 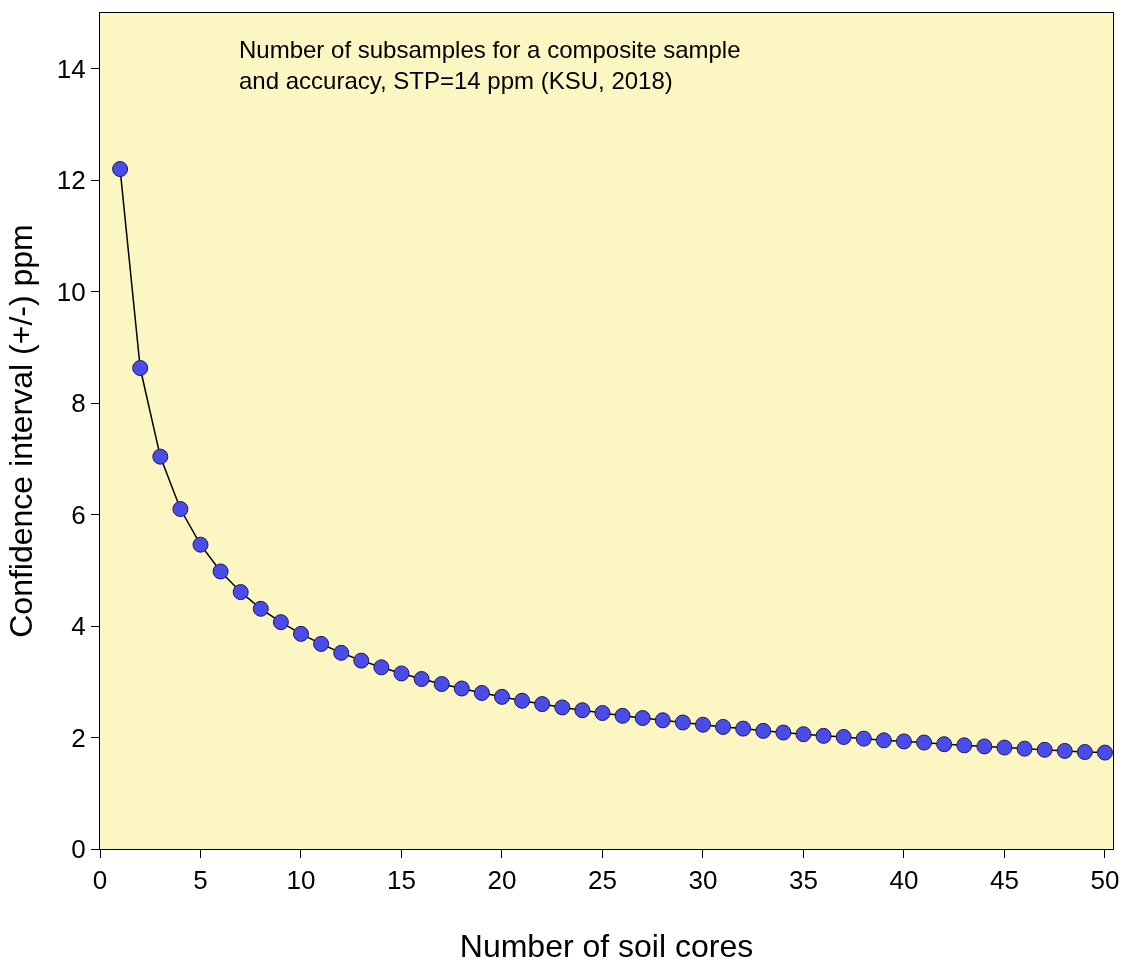 What do you see at coordinates (78, 403) in the screenshot?
I see `y-tick-label: 8` at bounding box center [78, 403].